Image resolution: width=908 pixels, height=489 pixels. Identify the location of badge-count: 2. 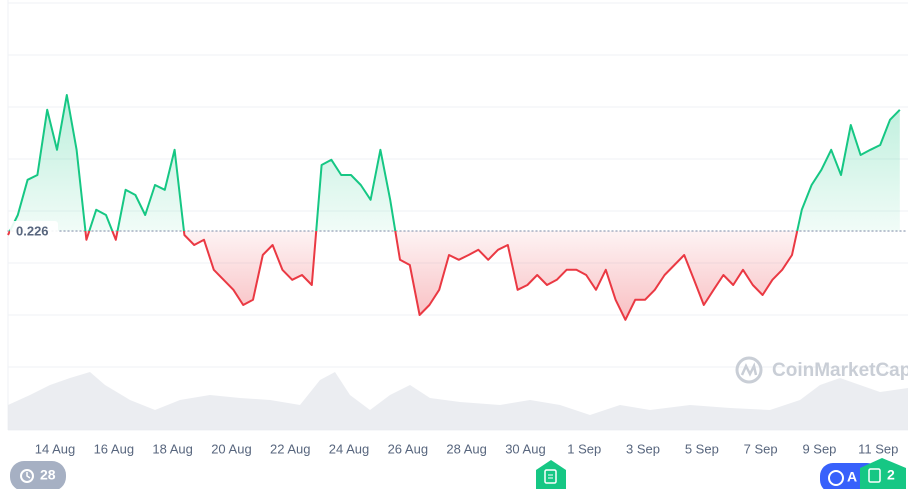
(891, 475).